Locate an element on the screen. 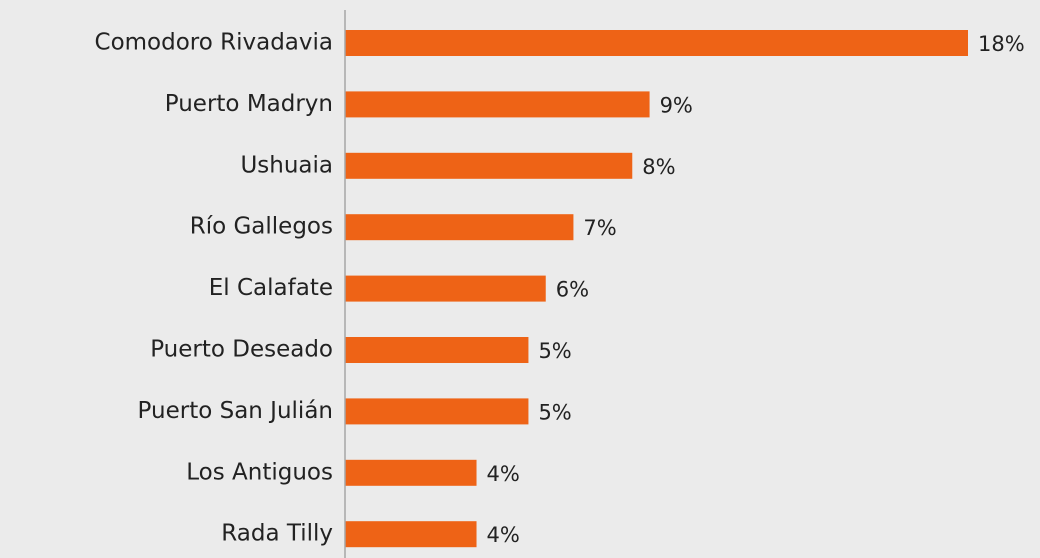 This screenshot has height=558, width=1040. category-label: Rada Tilly is located at coordinates (277, 534).